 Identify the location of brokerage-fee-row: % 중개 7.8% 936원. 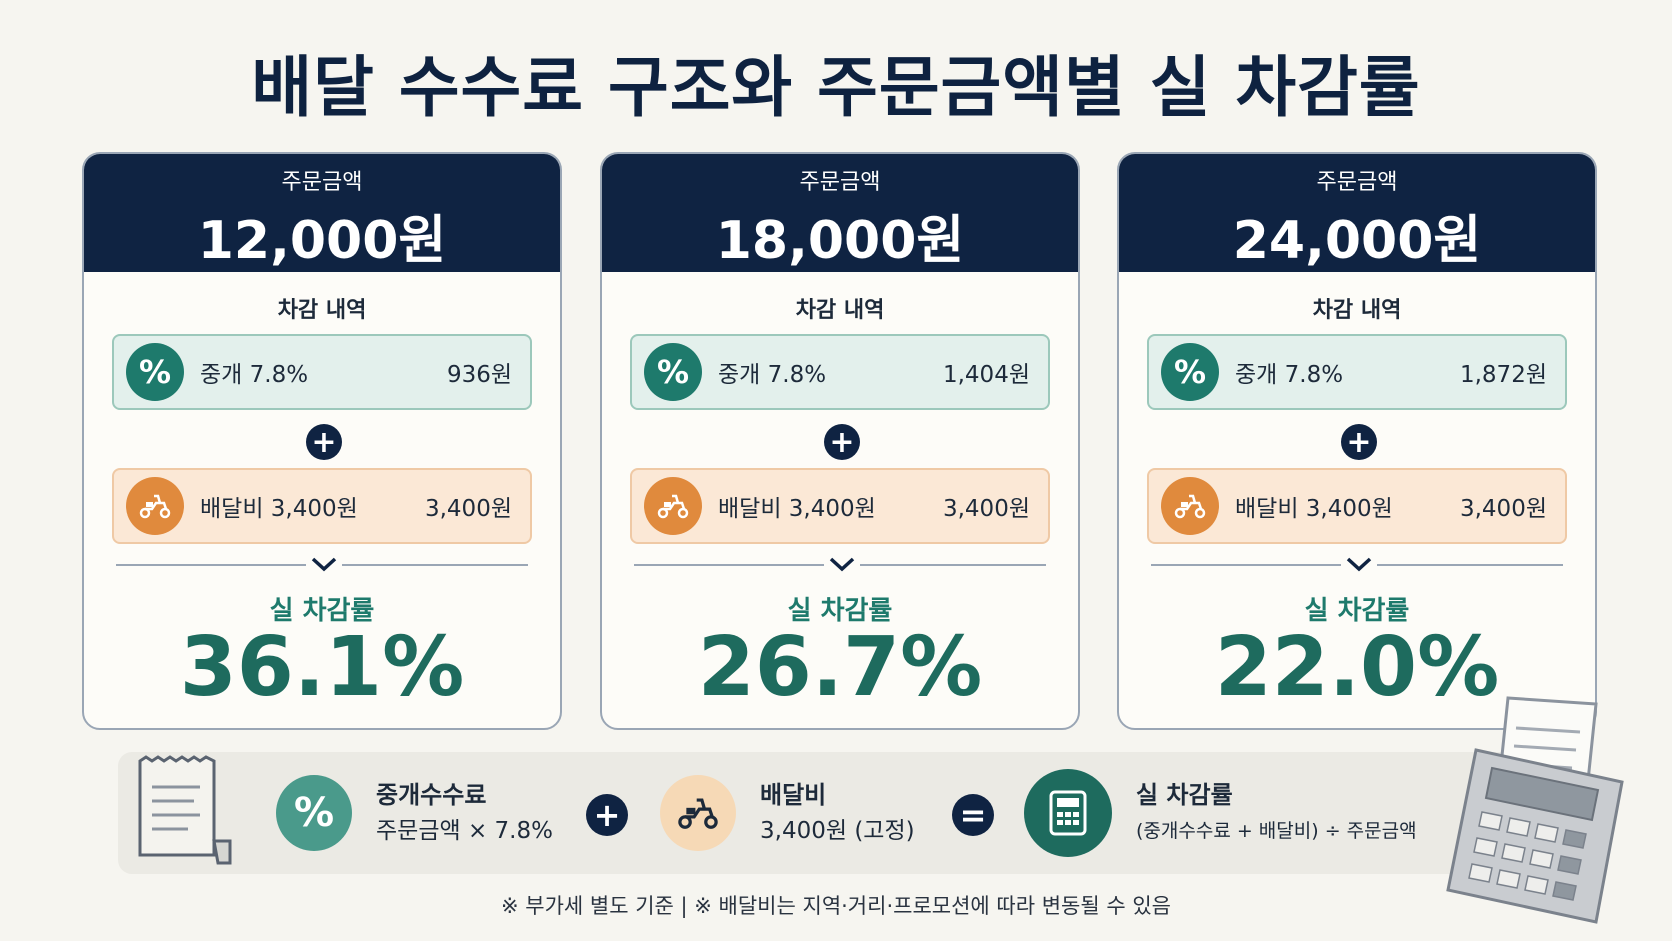
(322, 372).